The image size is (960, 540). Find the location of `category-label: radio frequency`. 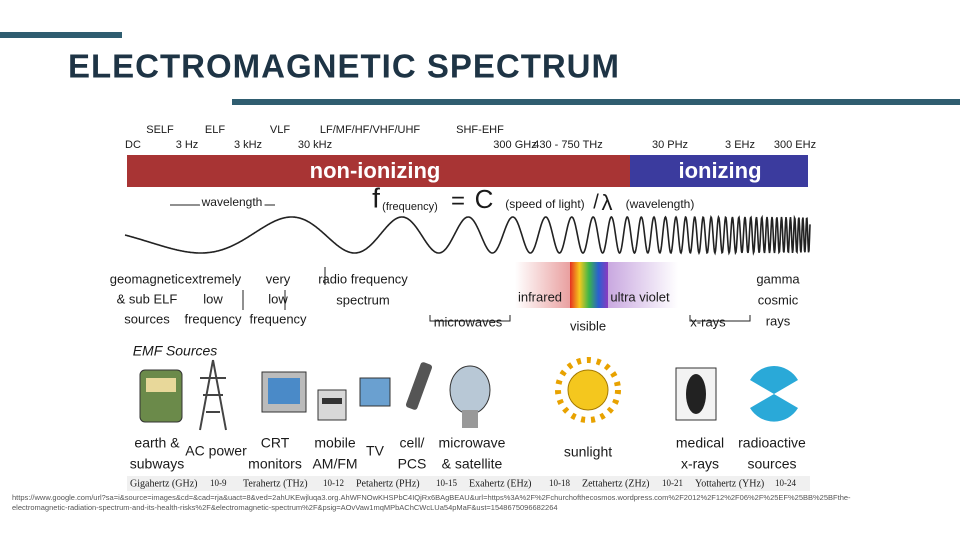

category-label: radio frequency is located at coordinates (363, 278).